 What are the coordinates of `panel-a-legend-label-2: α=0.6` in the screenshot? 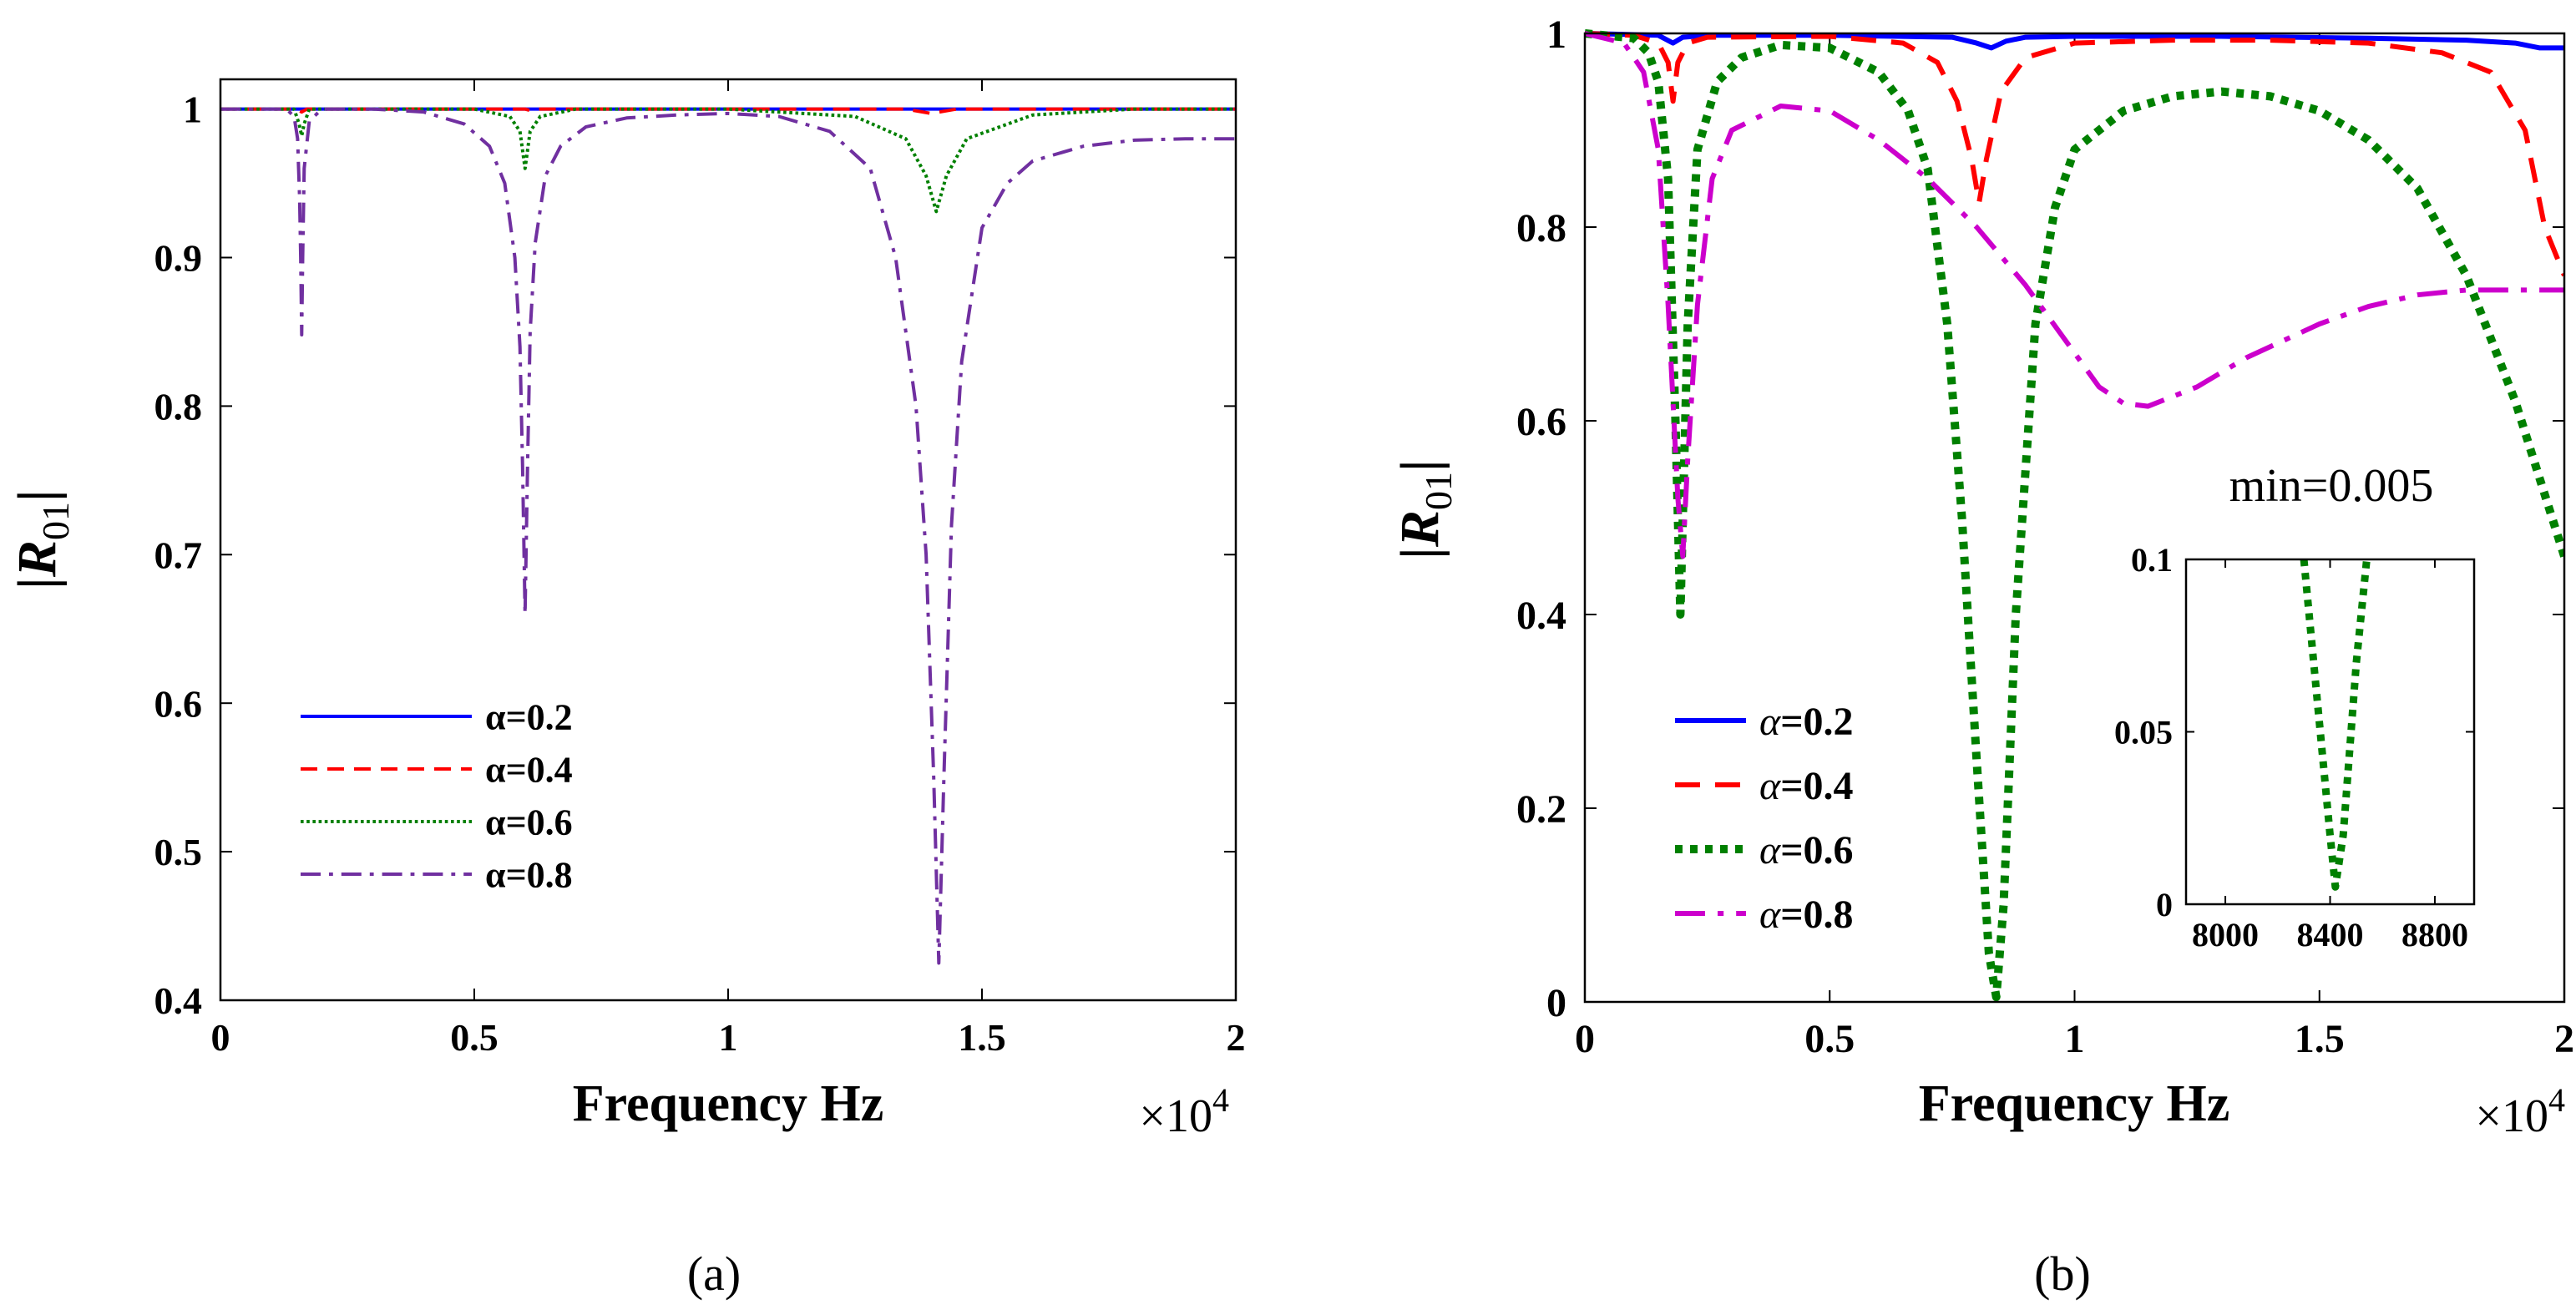 It's located at (529, 822).